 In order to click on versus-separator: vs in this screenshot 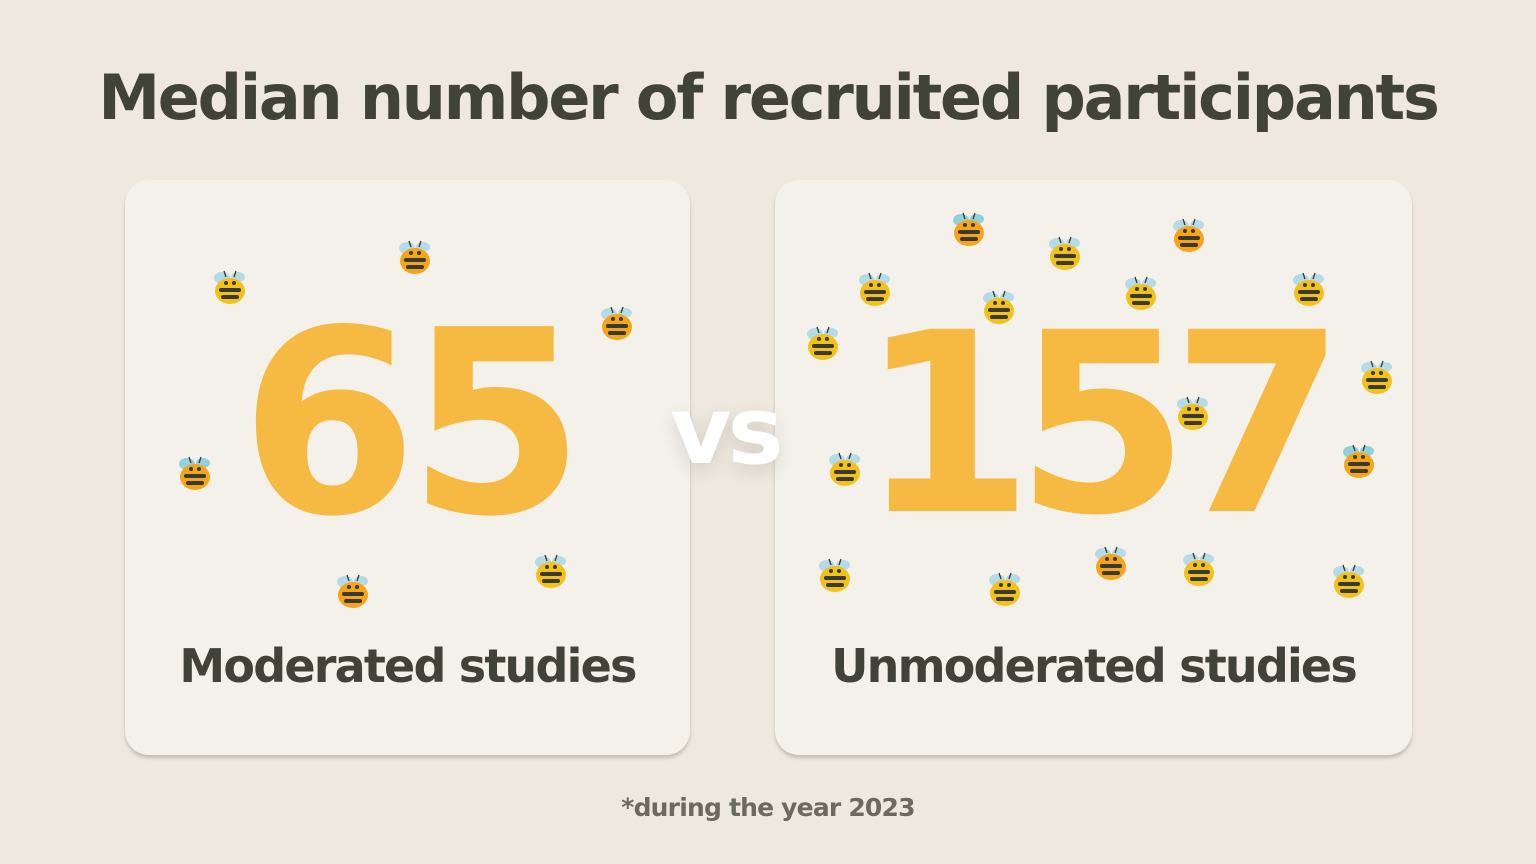, I will do `click(726, 431)`.